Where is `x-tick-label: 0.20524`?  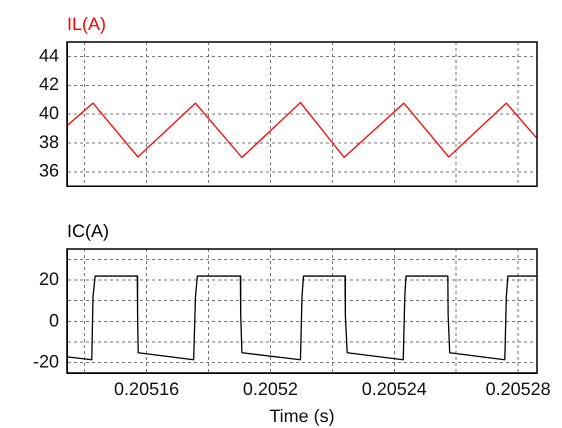 x-tick-label: 0.20524 is located at coordinates (394, 388).